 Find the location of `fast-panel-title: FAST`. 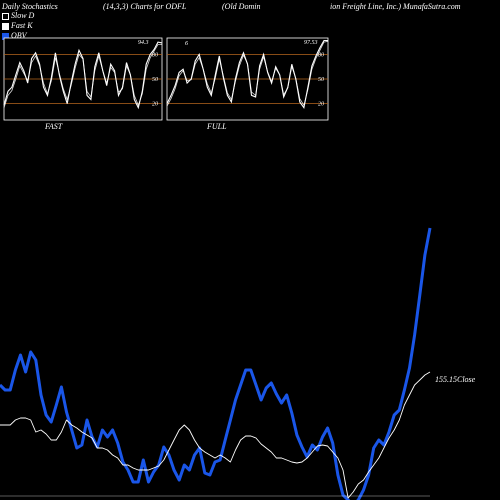

fast-panel-title: FAST is located at coordinates (53, 126).